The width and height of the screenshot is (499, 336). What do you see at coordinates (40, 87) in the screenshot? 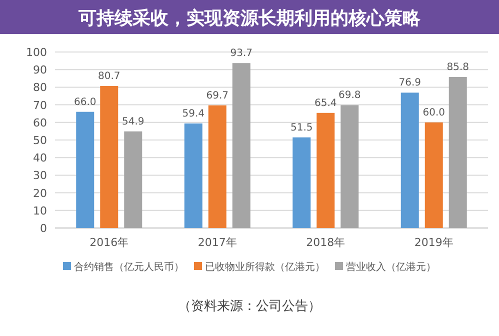
I see `y-tick-label: 80` at bounding box center [40, 87].